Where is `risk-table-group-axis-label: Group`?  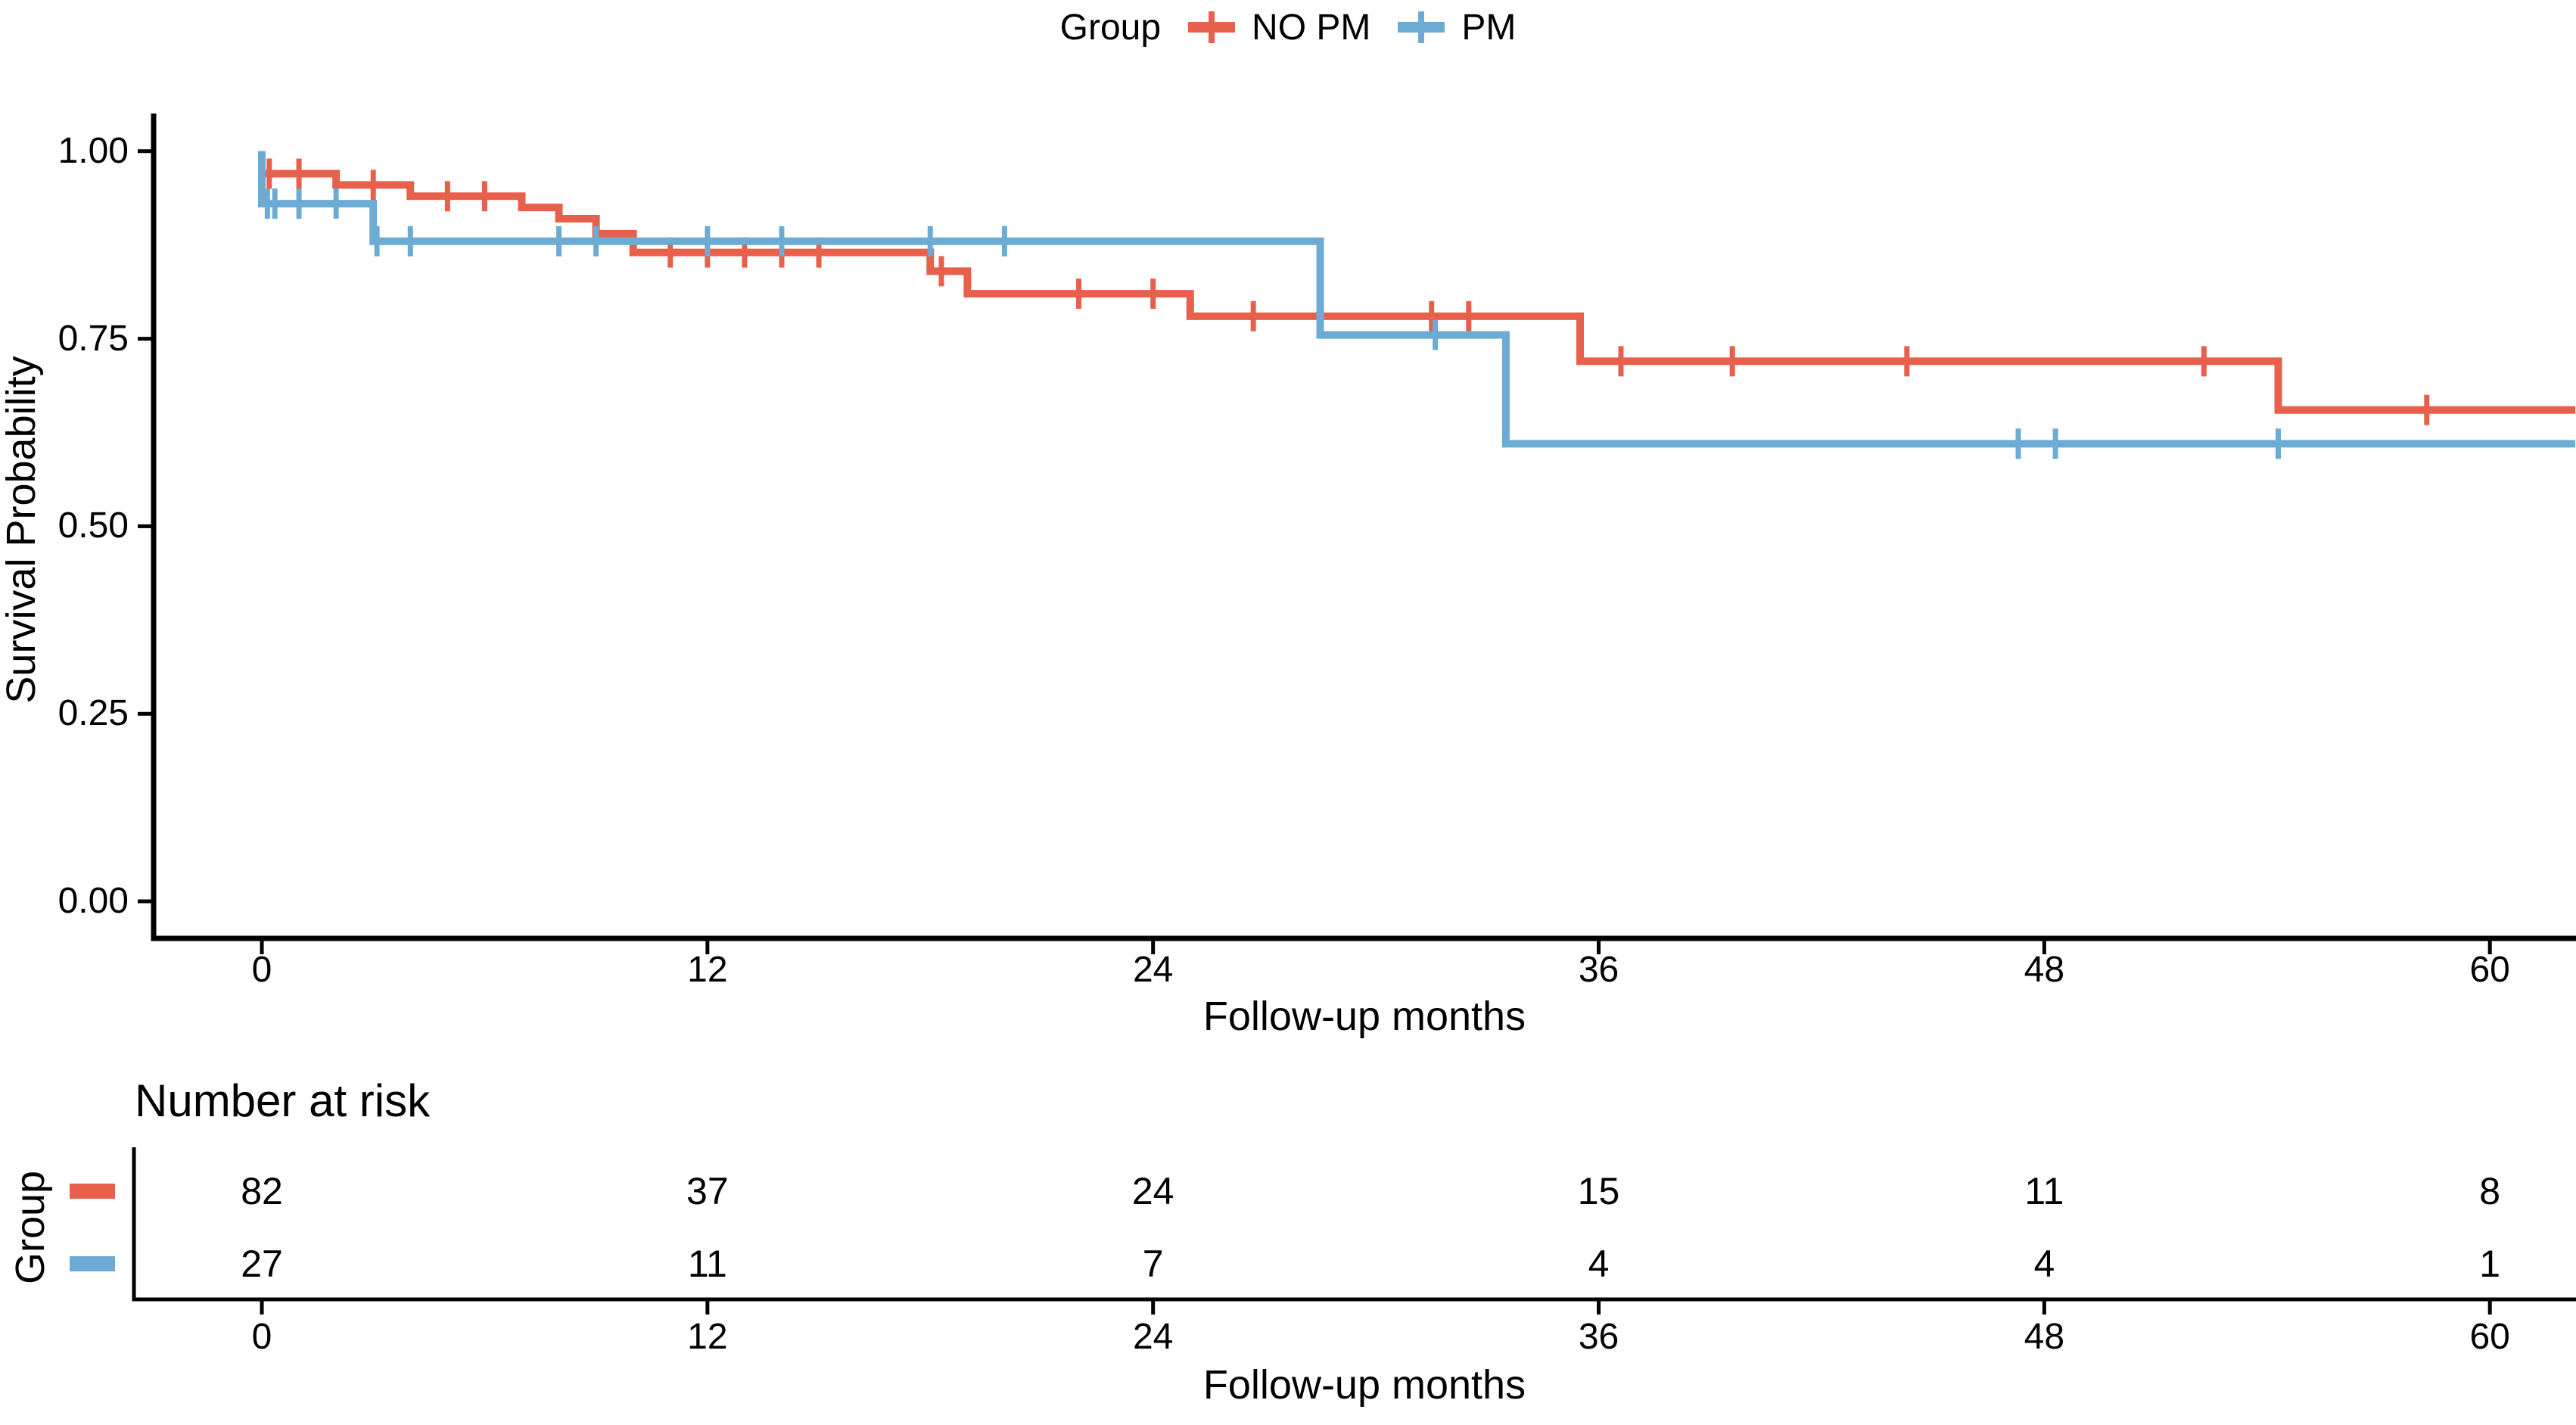 risk-table-group-axis-label: Group is located at coordinates (31, 1227).